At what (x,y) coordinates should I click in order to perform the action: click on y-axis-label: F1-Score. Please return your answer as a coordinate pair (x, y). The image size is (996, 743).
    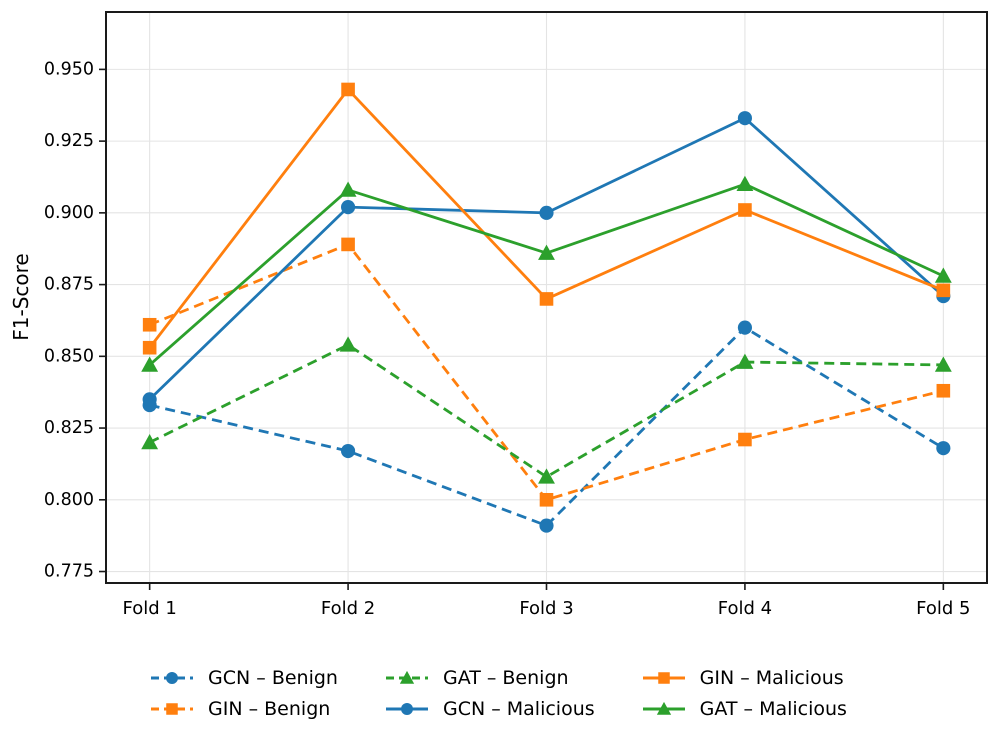
    Looking at the image, I should click on (21, 296).